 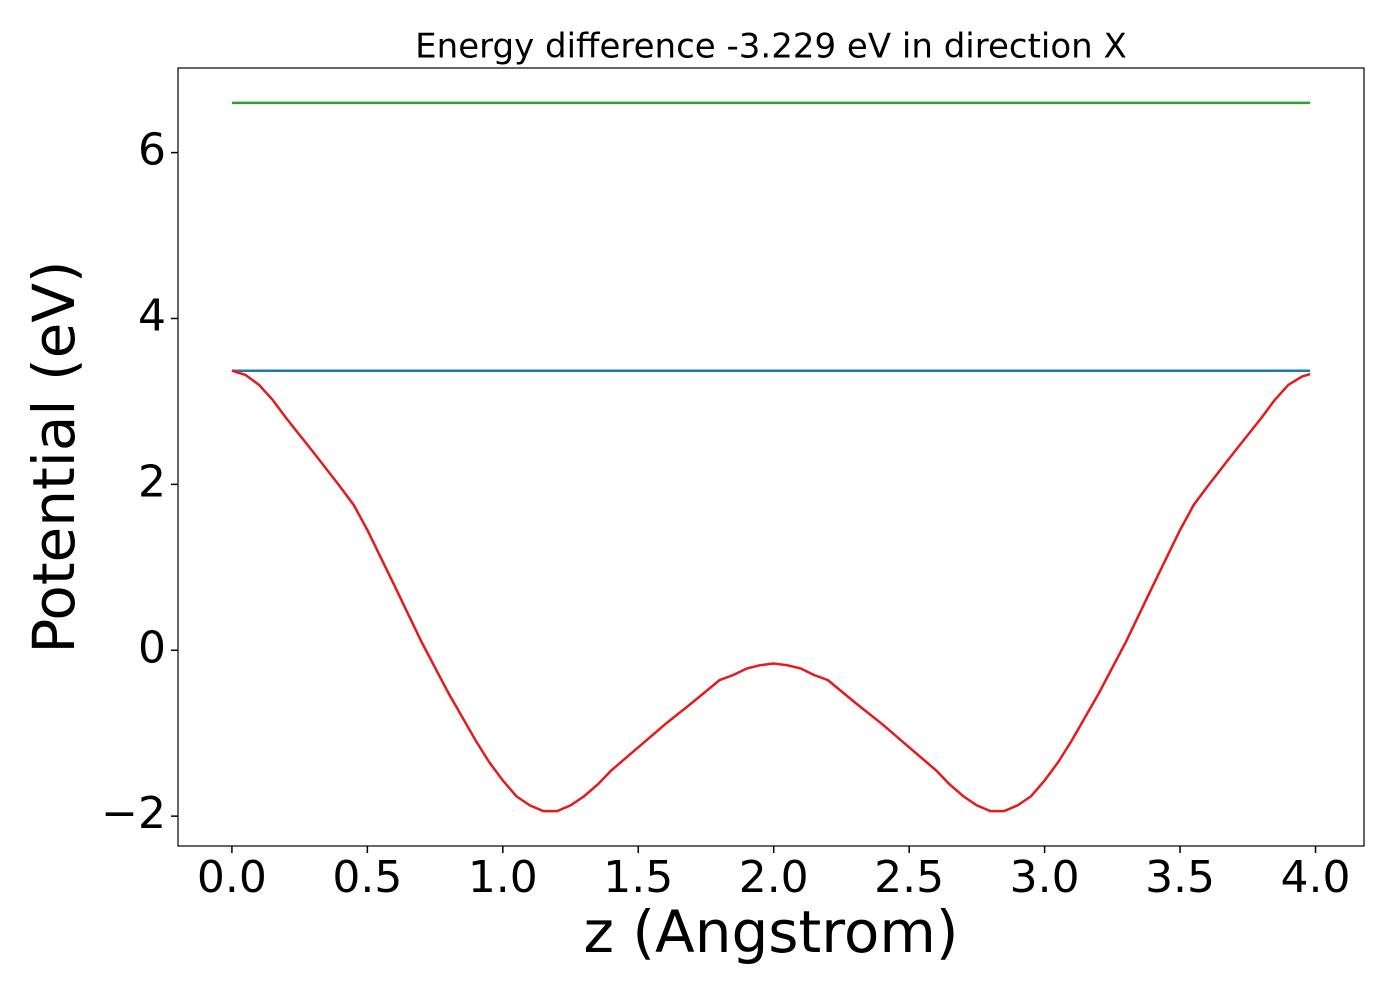 I want to click on x-tick-label: 3.0, so click(x=1045, y=877).